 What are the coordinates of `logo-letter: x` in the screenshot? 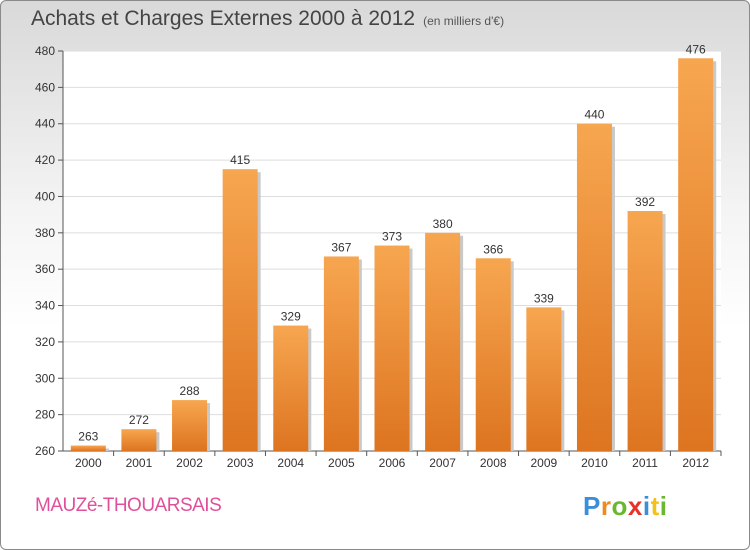 It's located at (635, 506).